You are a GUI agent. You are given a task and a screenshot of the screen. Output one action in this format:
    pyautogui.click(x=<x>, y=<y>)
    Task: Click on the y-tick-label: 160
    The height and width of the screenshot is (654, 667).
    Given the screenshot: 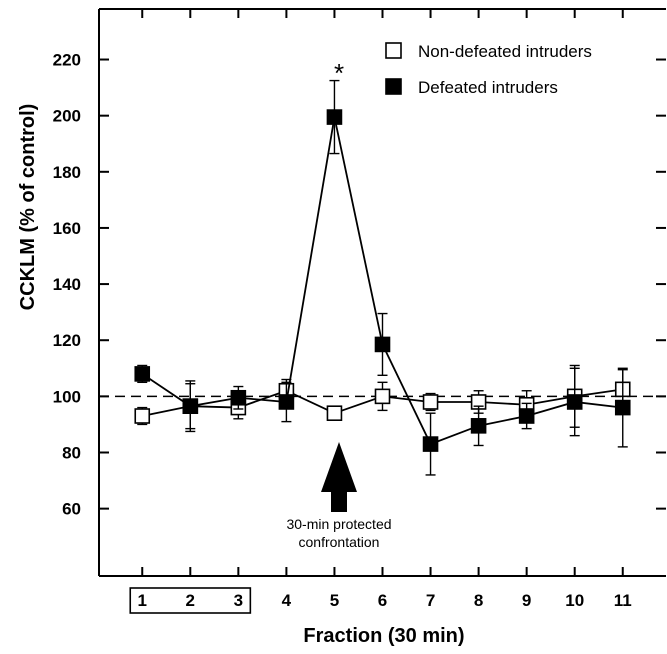 What is the action you would take?
    pyautogui.click(x=67, y=228)
    